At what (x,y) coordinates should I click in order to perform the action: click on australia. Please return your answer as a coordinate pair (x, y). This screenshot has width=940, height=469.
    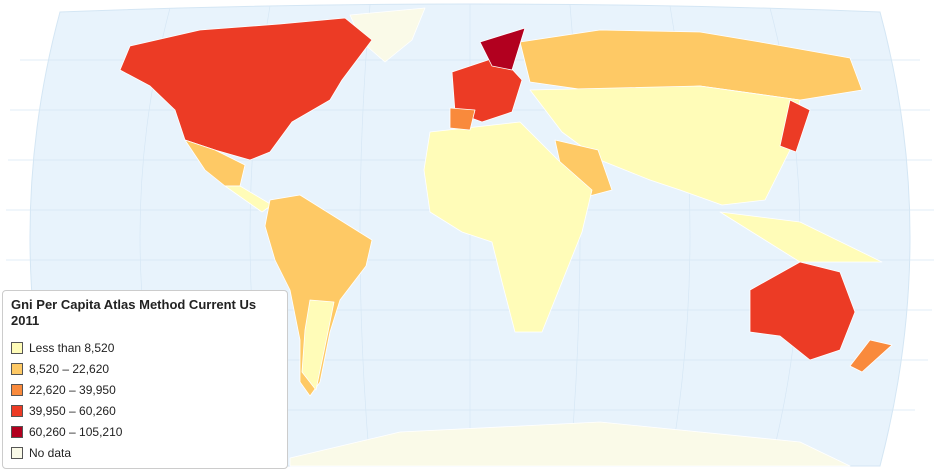
    Looking at the image, I should click on (802, 311).